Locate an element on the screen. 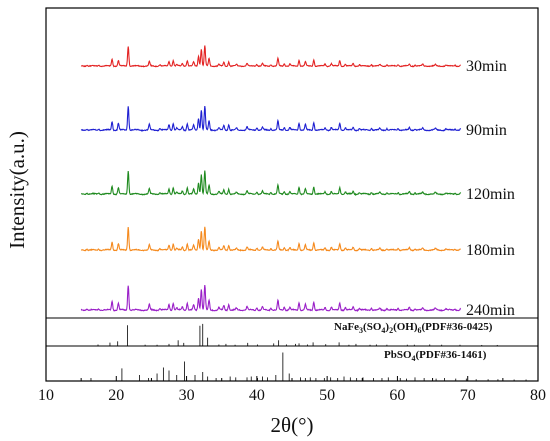 The image size is (550, 441). series-line-240min is located at coordinates (271, 298).